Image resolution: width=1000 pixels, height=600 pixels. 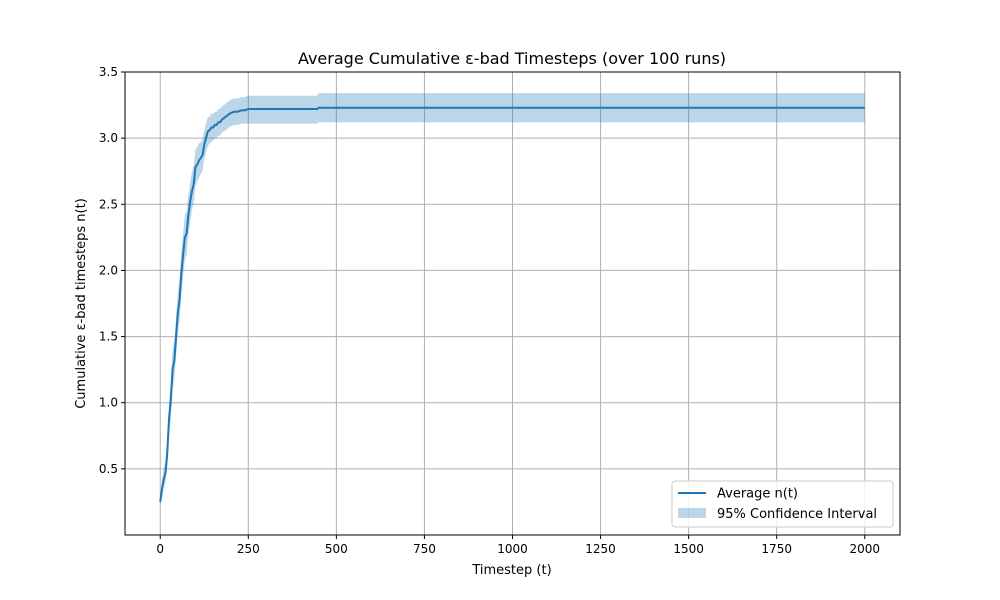 I want to click on x-tick-label: 0, so click(x=160, y=549).